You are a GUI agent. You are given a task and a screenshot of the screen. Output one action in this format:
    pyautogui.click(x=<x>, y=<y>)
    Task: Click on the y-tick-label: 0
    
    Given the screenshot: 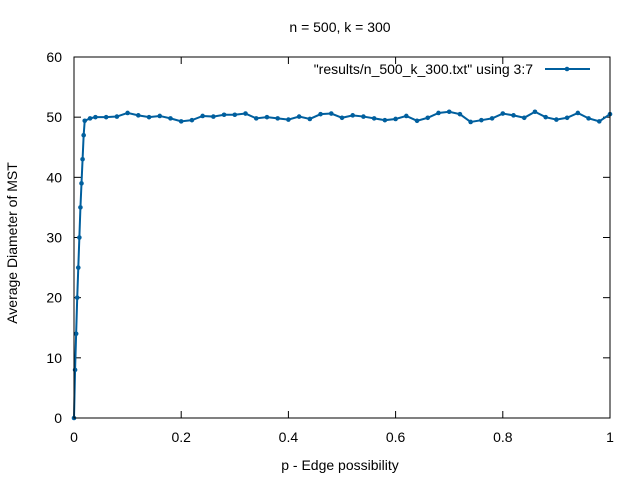 What is the action you would take?
    pyautogui.click(x=58, y=418)
    